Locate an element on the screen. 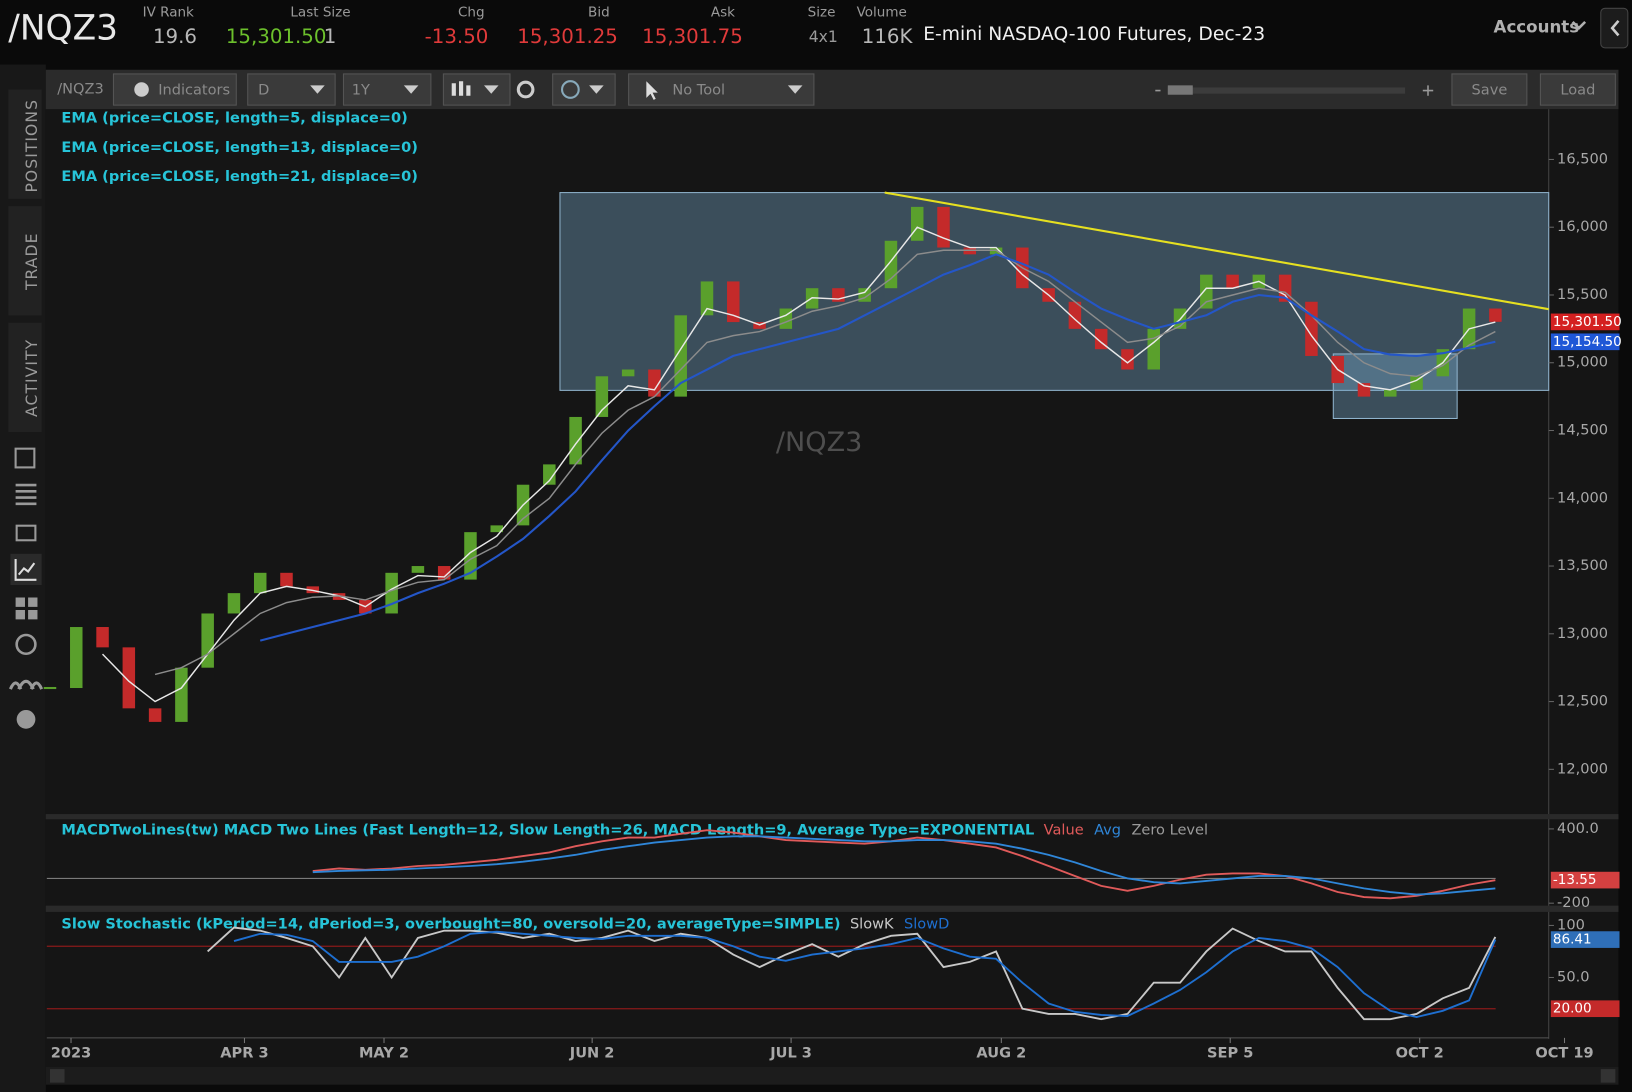 Image resolution: width=1632 pixels, height=1092 pixels. range-select is located at coordinates (387, 89).